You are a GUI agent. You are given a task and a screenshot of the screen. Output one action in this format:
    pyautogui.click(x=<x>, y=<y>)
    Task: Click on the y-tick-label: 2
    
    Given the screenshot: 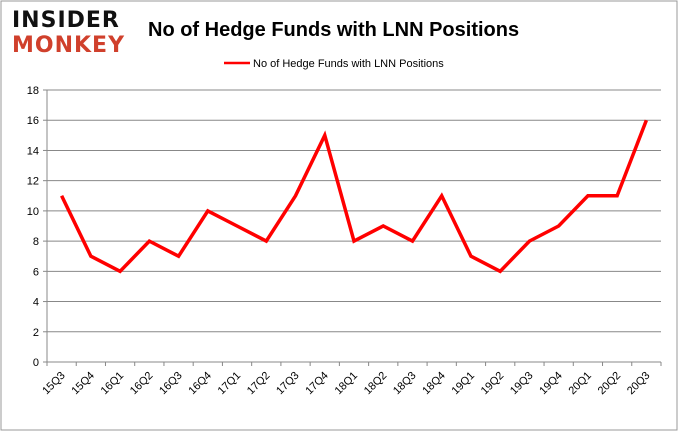 What is the action you would take?
    pyautogui.click(x=36, y=333)
    